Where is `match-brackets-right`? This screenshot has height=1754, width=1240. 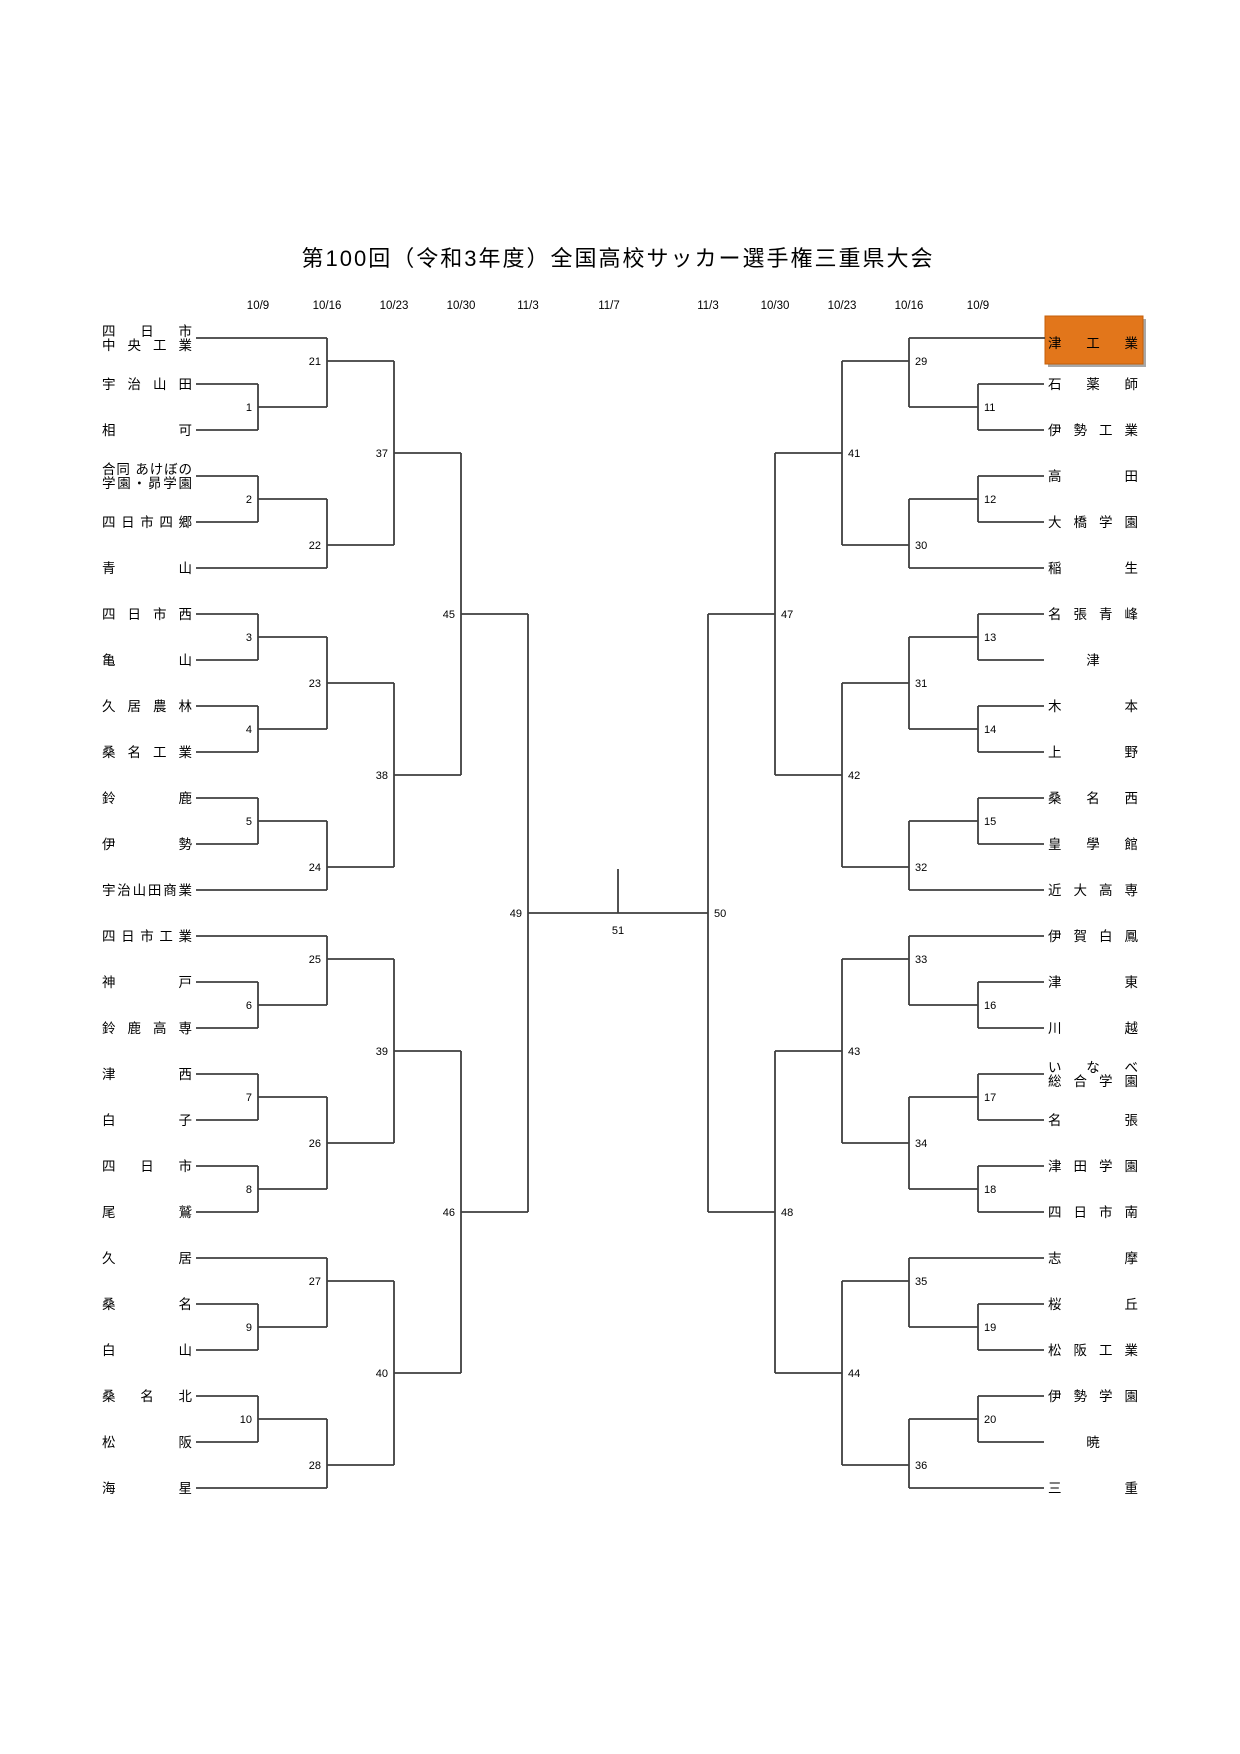 match-brackets-right is located at coordinates (843, 913).